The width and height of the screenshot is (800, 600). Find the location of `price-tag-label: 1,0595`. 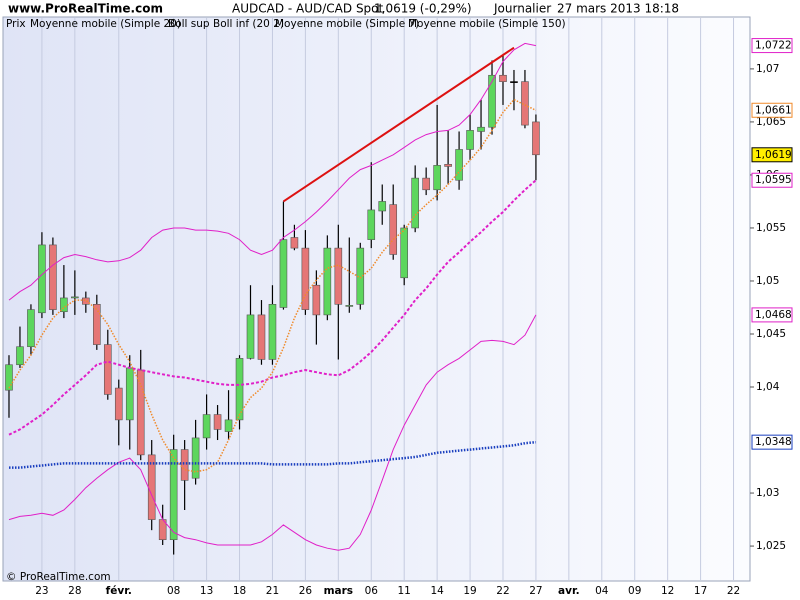

price-tag-label: 1,0595 is located at coordinates (773, 180).